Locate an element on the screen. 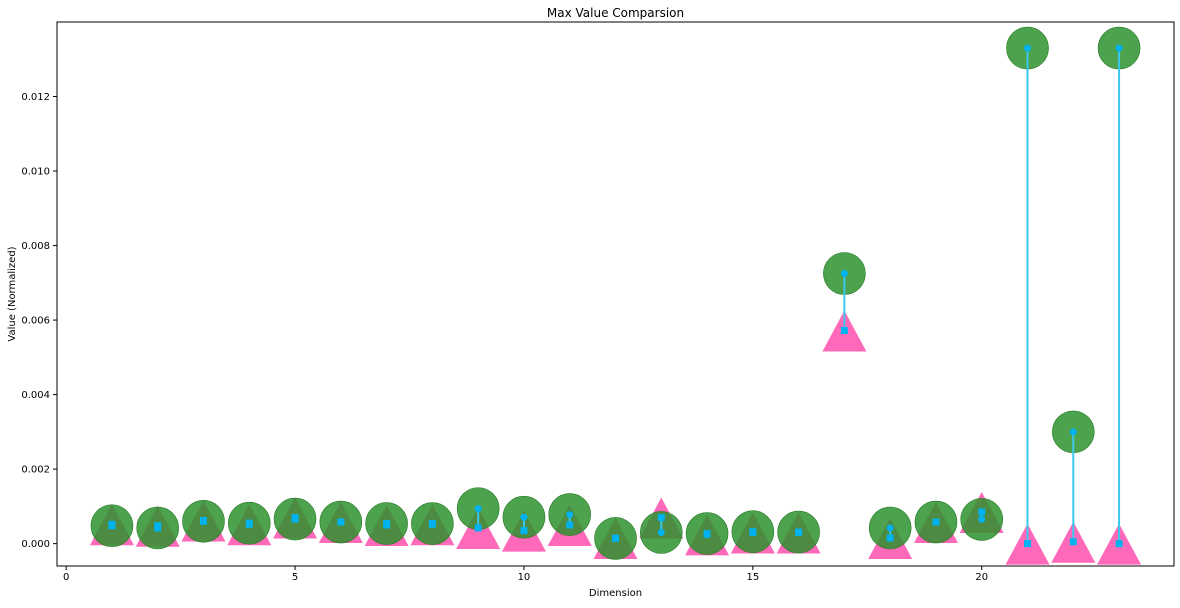 This screenshot has width=1180, height=608. x-tick-label: 20 is located at coordinates (981, 577).